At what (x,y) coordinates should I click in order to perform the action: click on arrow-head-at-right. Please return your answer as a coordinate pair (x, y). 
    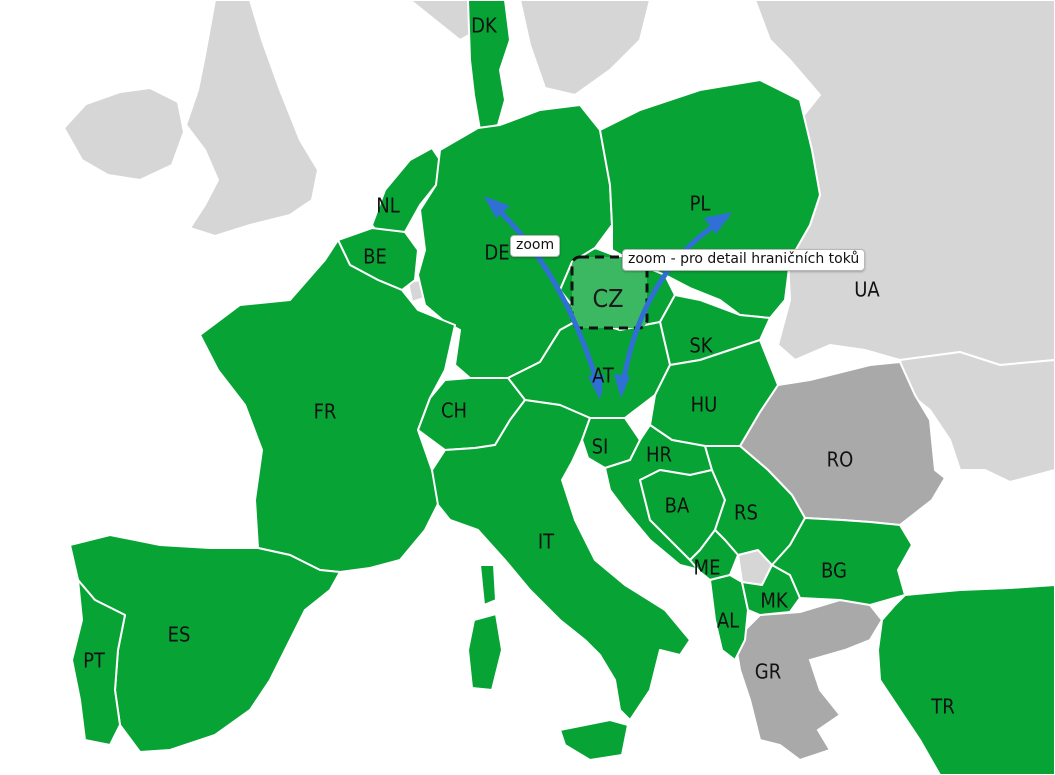
    Looking at the image, I should click on (622, 386).